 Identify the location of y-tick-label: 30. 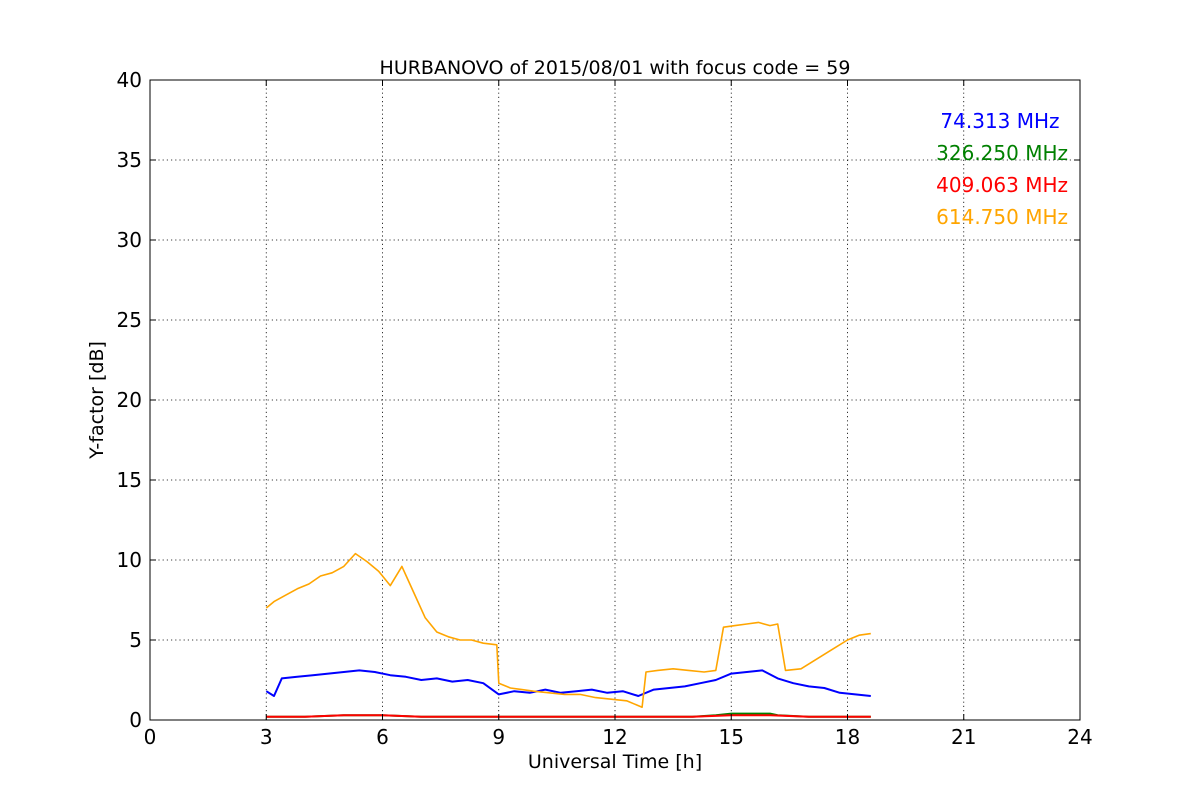
(129, 240).